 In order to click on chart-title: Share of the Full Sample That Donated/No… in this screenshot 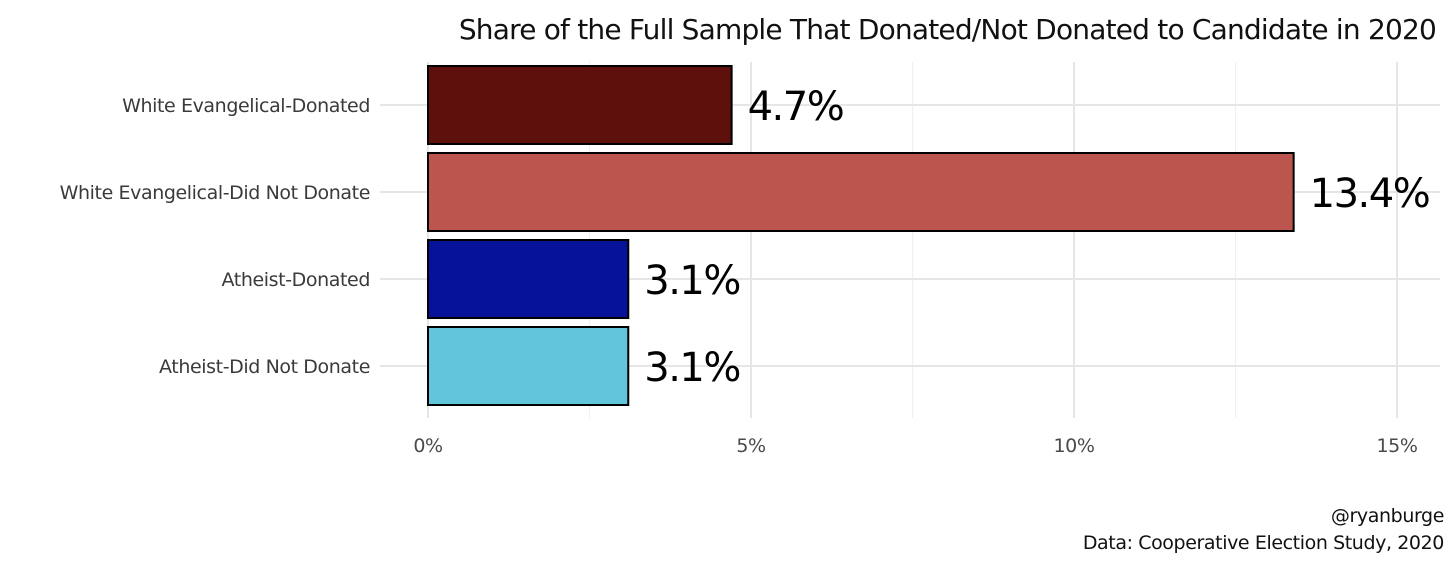, I will do `click(947, 29)`.